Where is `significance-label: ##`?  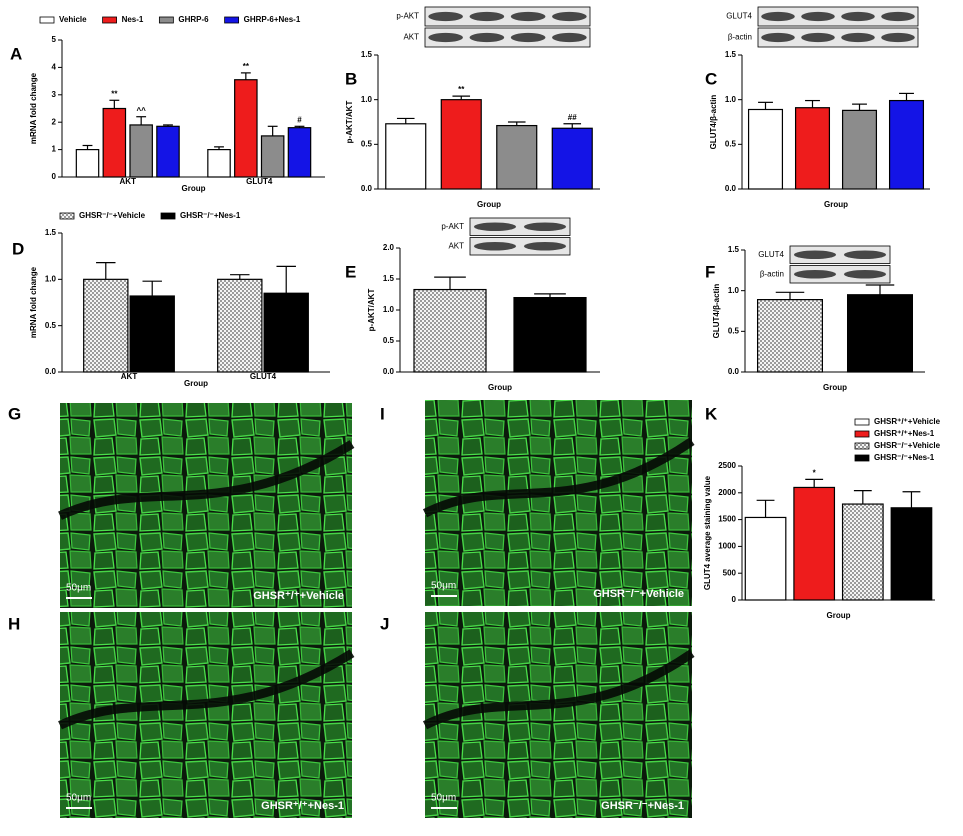
significance-label: ## is located at coordinates (572, 117).